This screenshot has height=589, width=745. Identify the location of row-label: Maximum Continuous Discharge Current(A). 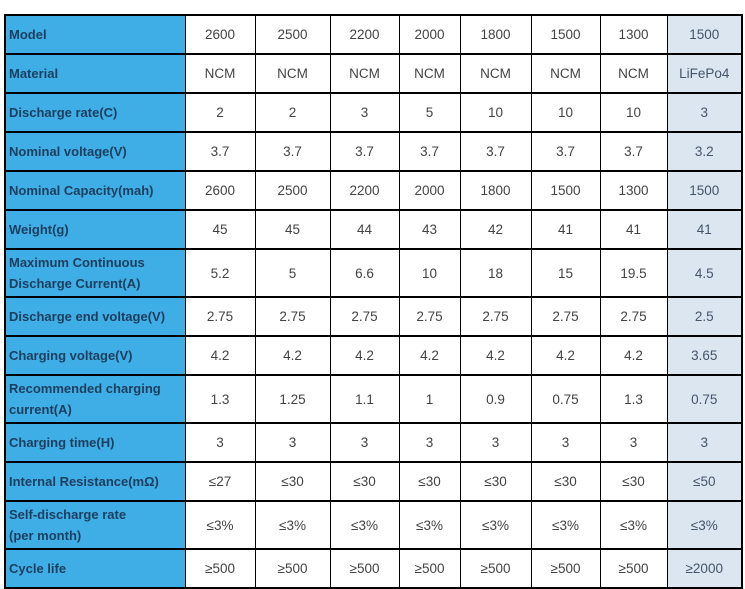
(95, 273).